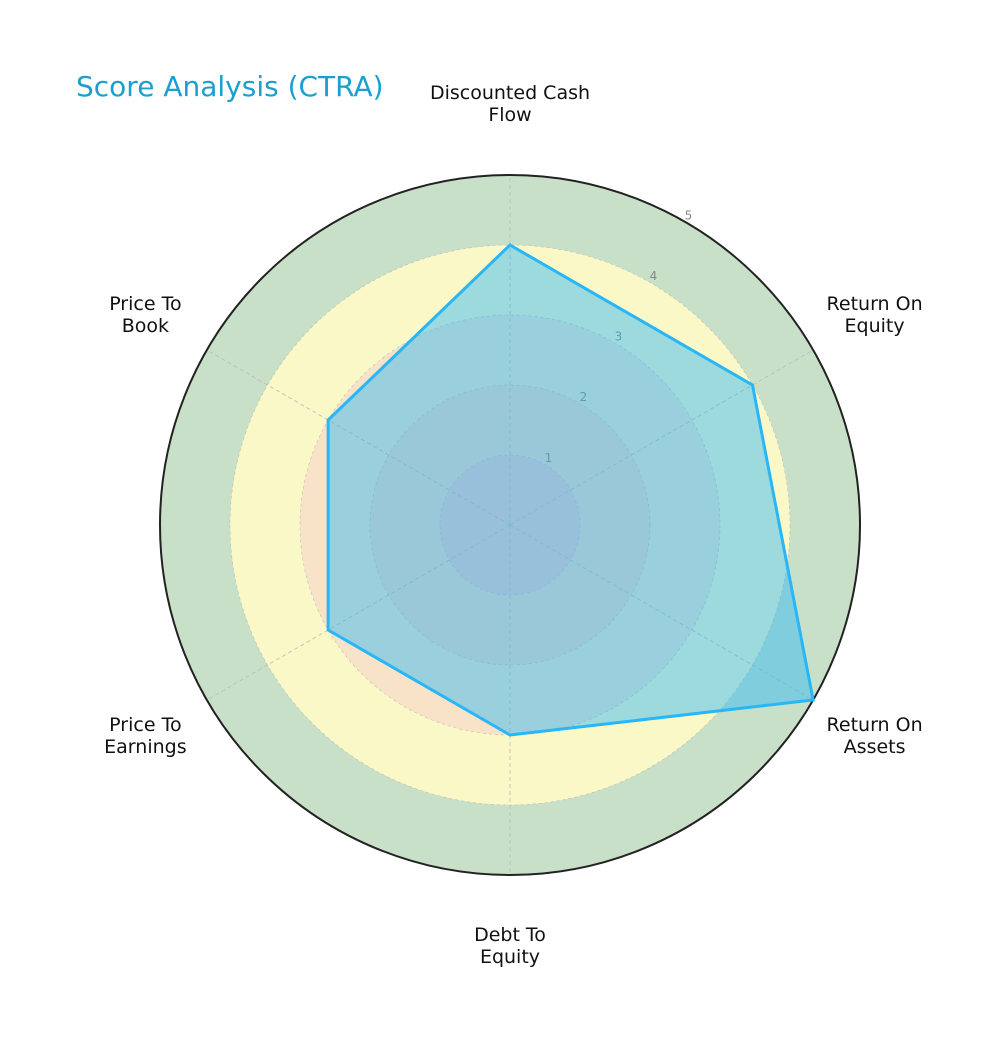 This screenshot has height=1043, width=1000. I want to click on axis-label: Price To Book, so click(145, 314).